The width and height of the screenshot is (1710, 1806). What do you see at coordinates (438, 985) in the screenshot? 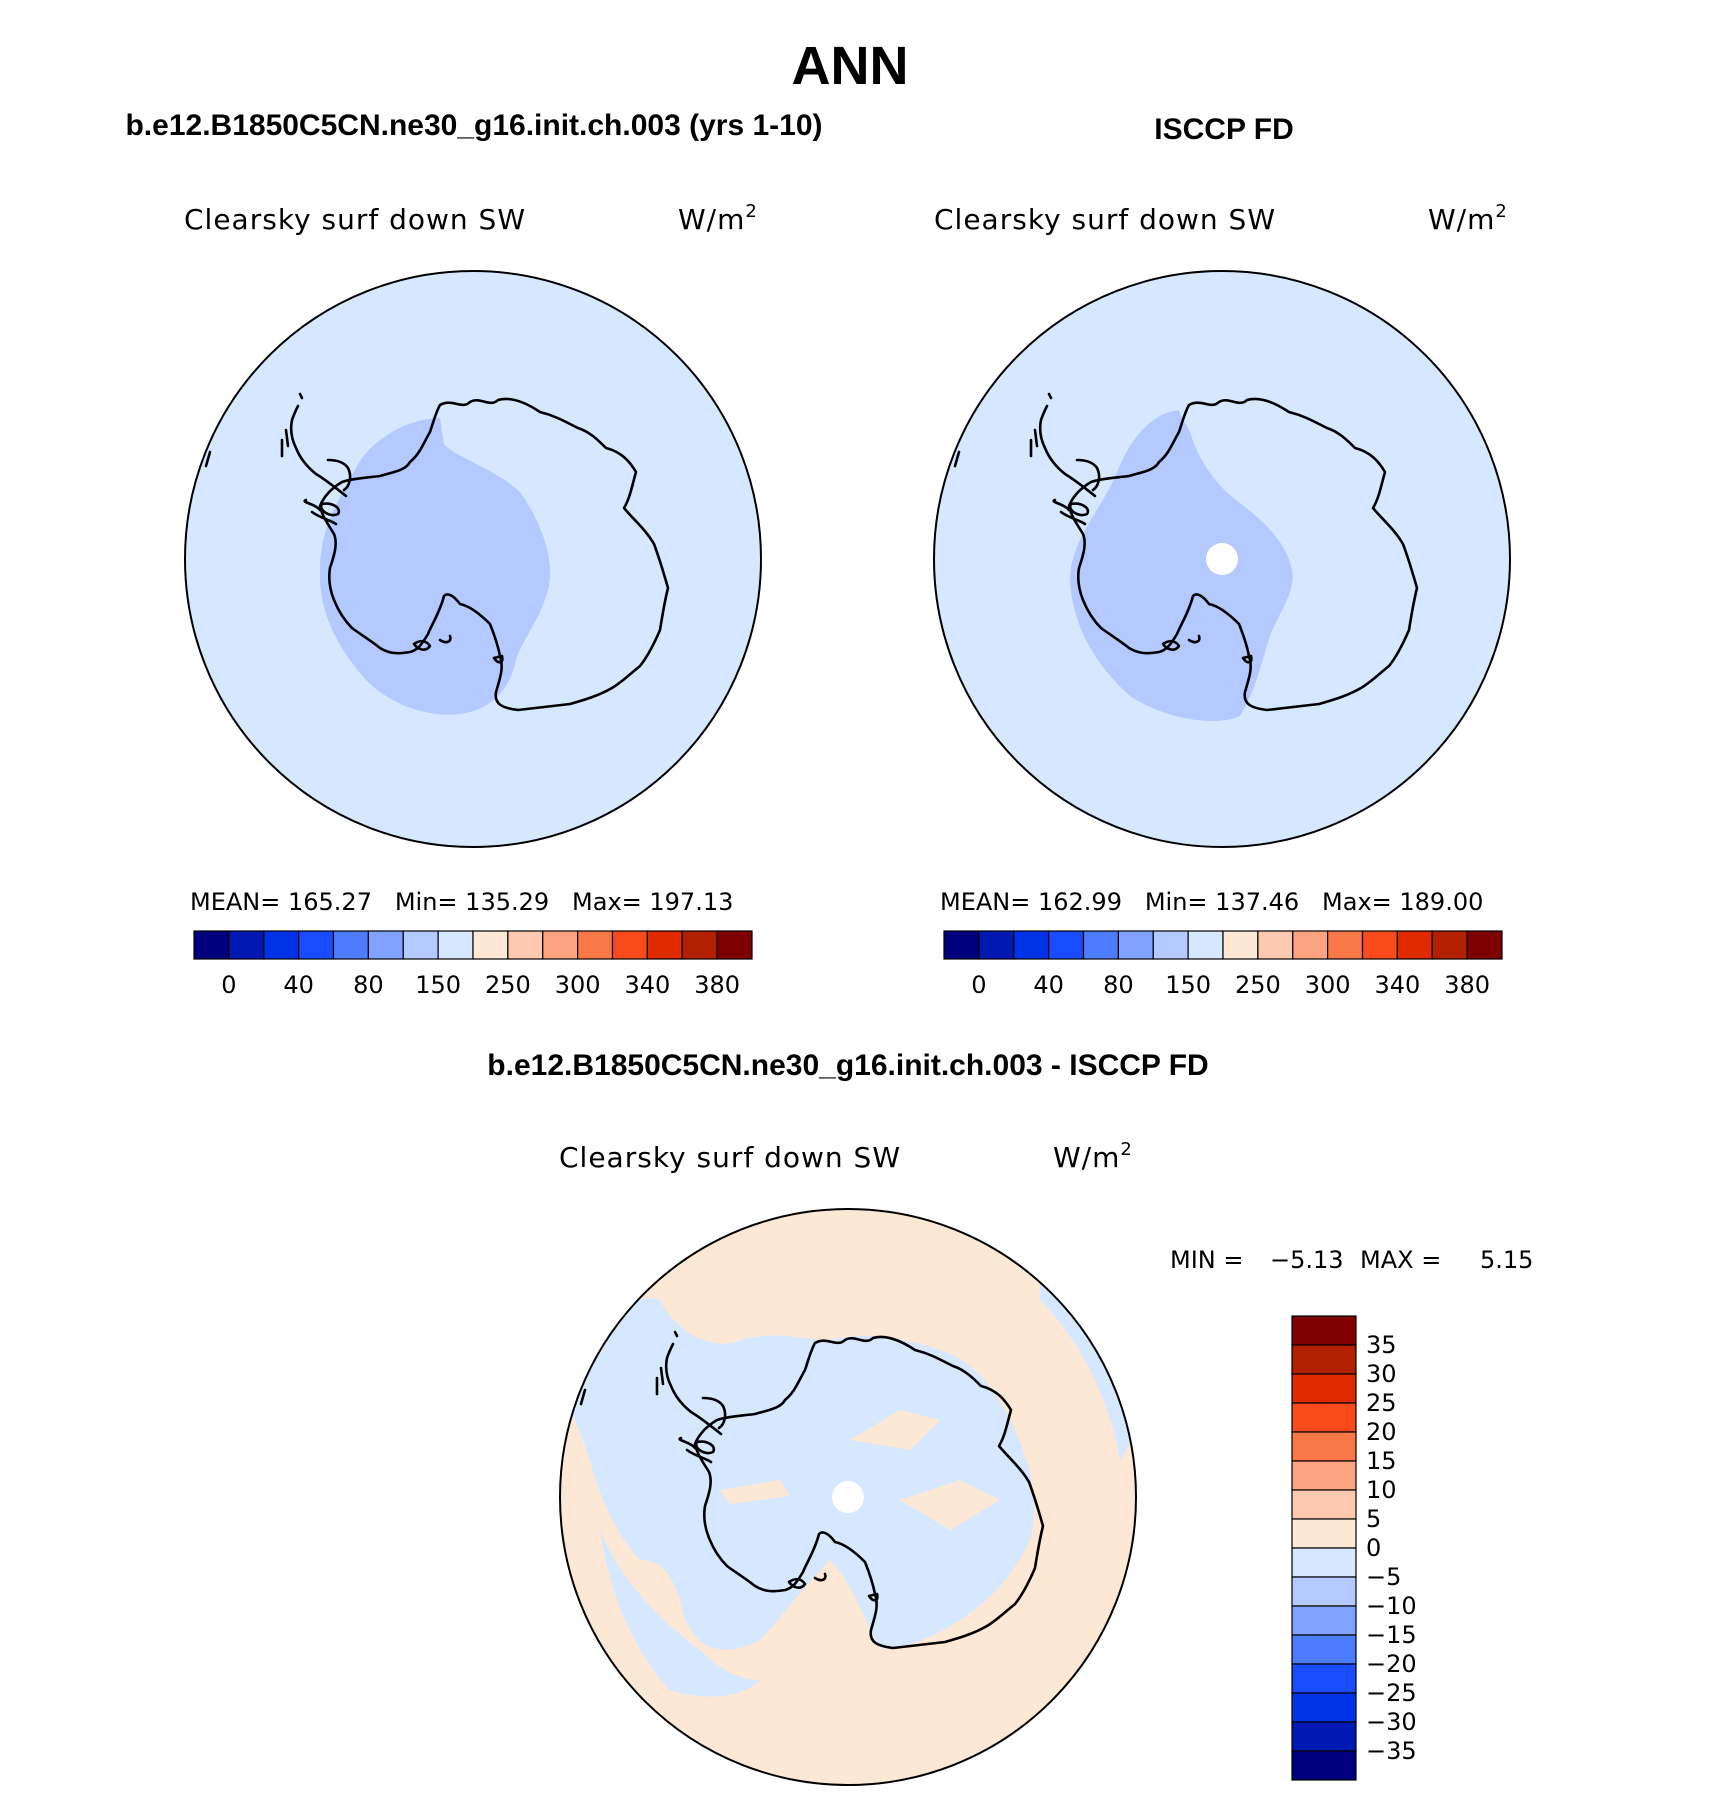
I see `model-colorbar-tick-label: 150` at bounding box center [438, 985].